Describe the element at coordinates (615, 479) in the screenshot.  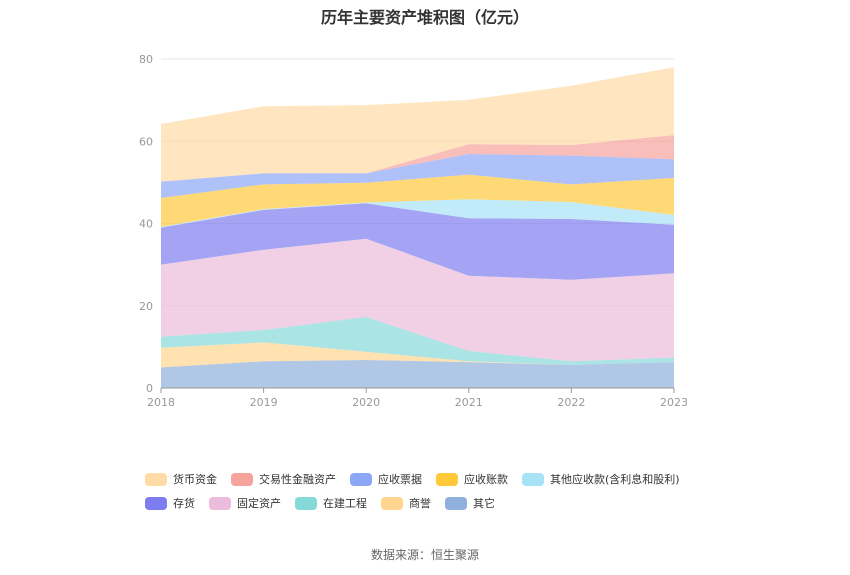
I see `legend-label: 其他应收款(含利息和股利)` at that location.